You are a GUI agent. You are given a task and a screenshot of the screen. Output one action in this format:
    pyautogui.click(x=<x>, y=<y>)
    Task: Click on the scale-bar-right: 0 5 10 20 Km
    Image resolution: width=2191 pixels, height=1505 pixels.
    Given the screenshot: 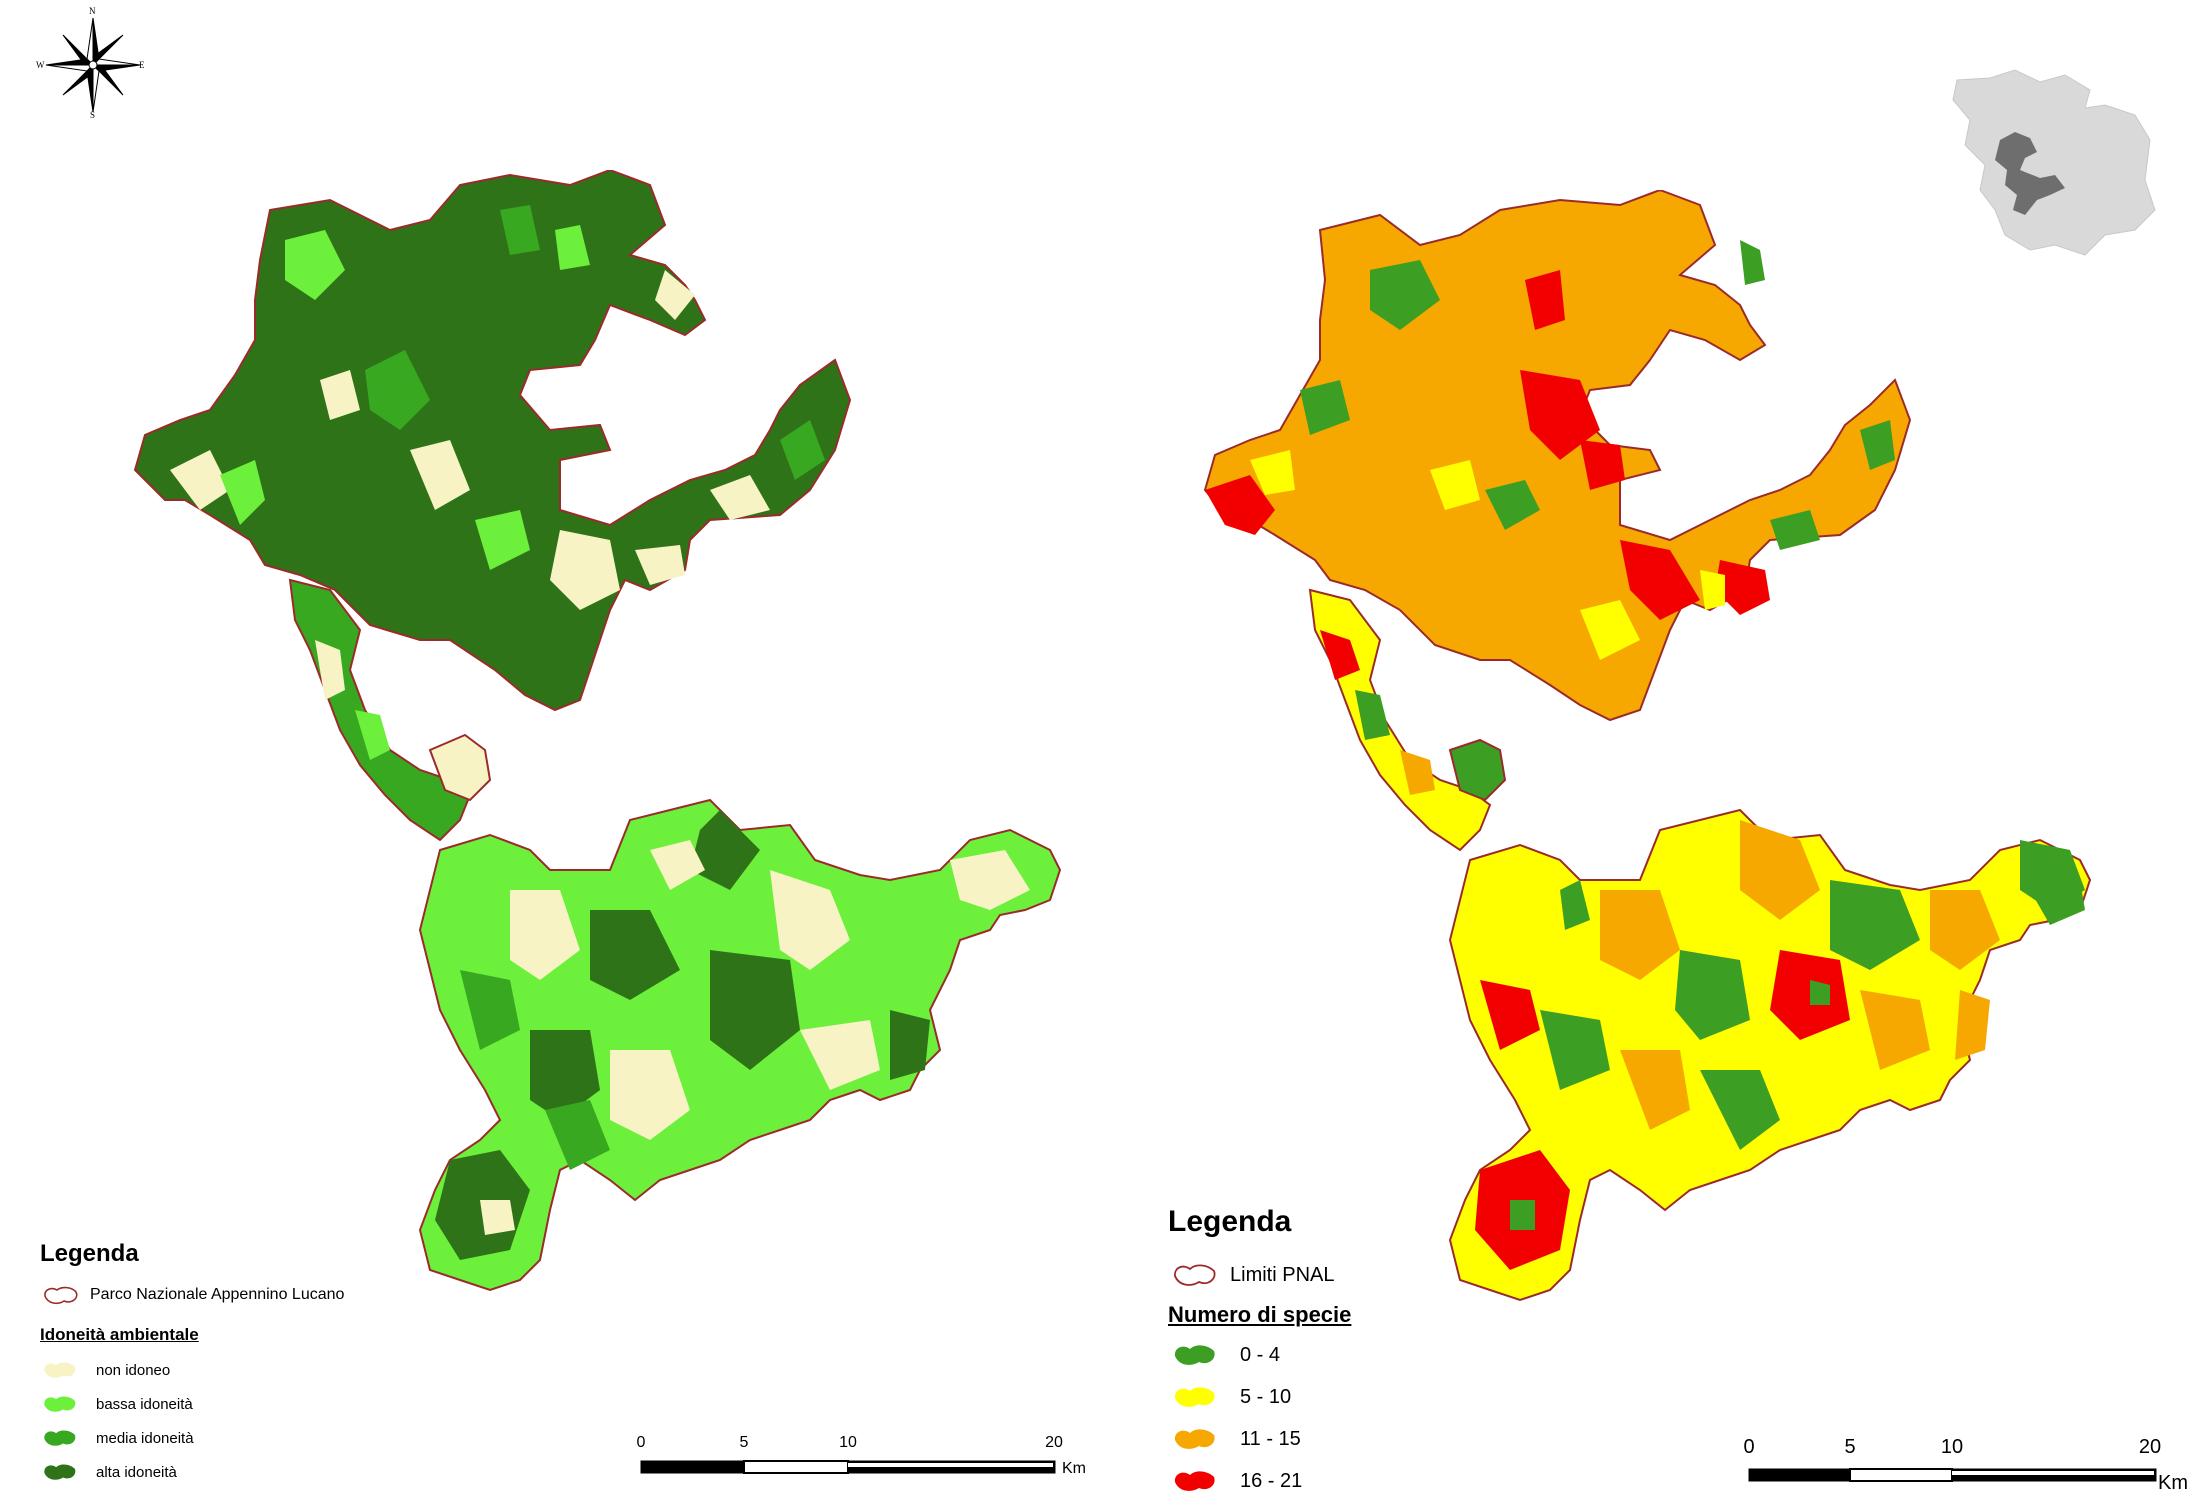 What is the action you would take?
    pyautogui.click(x=1964, y=1468)
    